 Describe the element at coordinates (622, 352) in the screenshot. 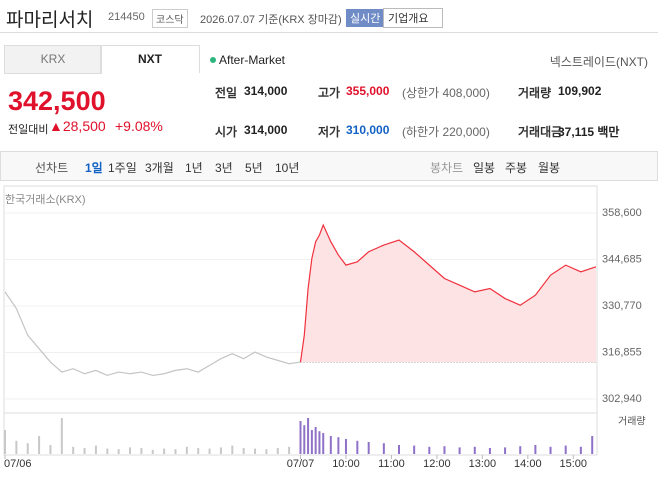

I see `y-tick-label: 316,855` at that location.